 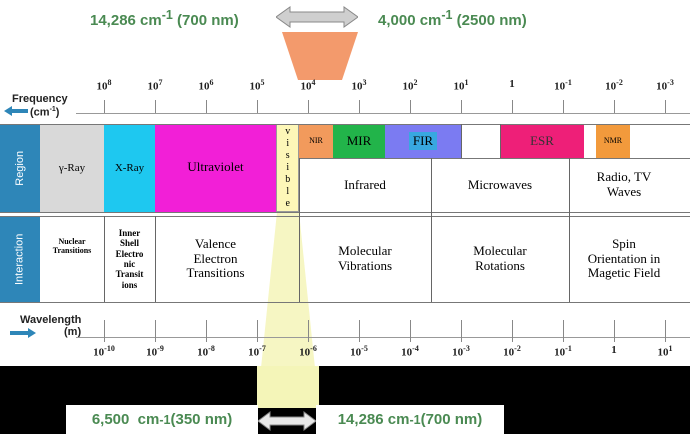 I want to click on frequency-tick-label: 10⁴, so click(x=308, y=85).